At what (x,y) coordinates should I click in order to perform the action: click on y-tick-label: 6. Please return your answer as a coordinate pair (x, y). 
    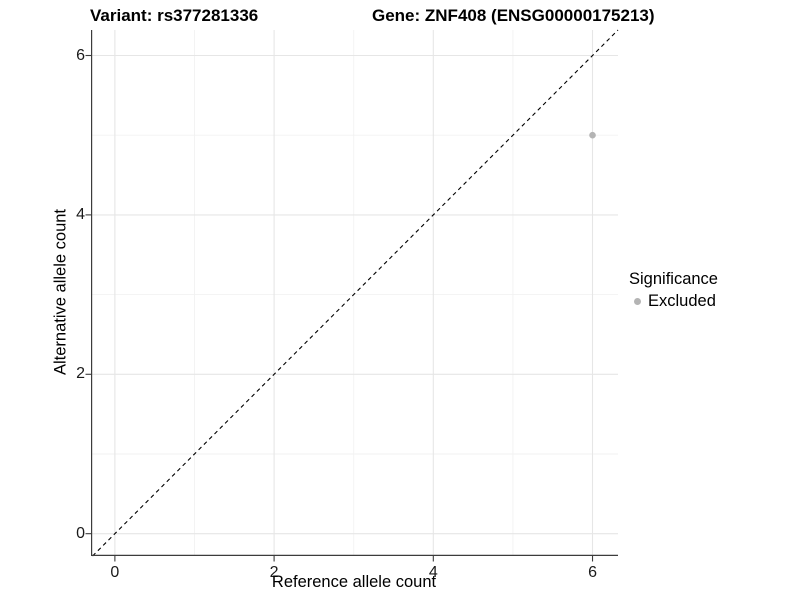
    Looking at the image, I should click on (80, 55).